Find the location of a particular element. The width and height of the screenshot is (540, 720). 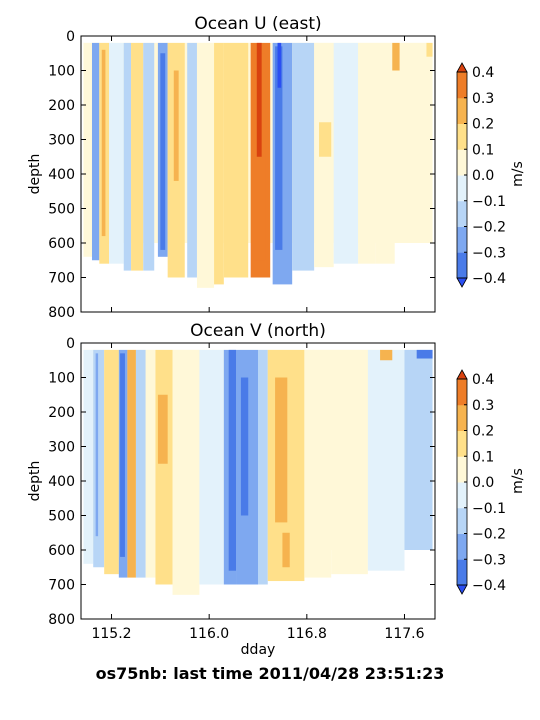

ytick-label: 400 is located at coordinates (61, 175).